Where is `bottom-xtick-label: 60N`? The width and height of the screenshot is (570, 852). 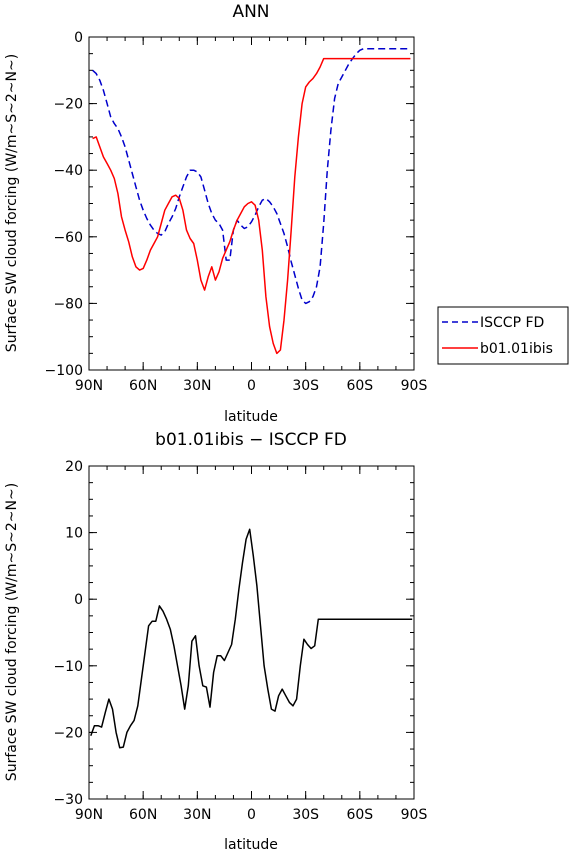
bottom-xtick-label: 60N is located at coordinates (143, 815).